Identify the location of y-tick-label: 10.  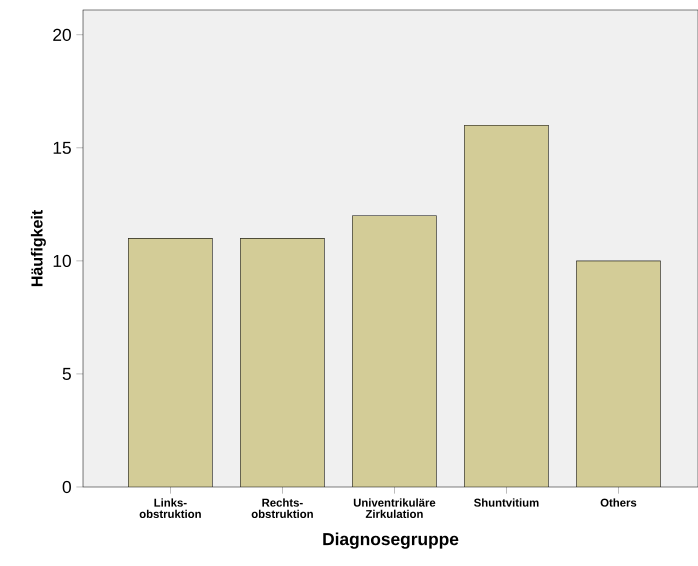
(62, 261).